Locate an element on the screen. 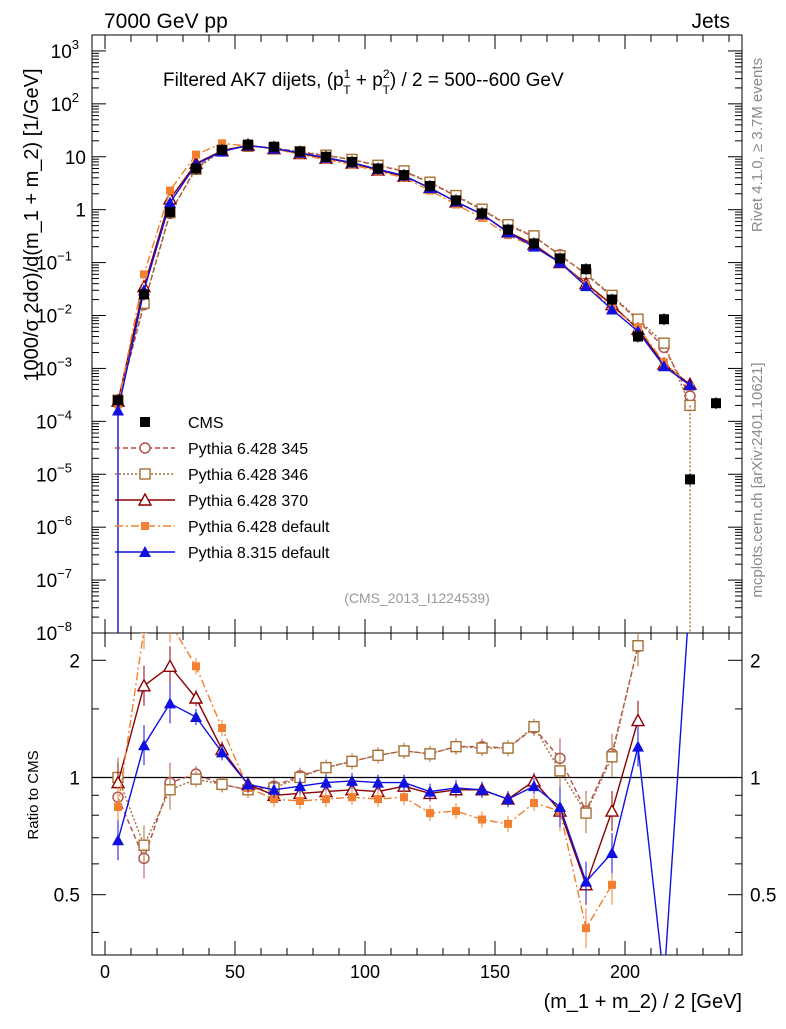  chart-title-sub1: T is located at coordinates (347, 90).